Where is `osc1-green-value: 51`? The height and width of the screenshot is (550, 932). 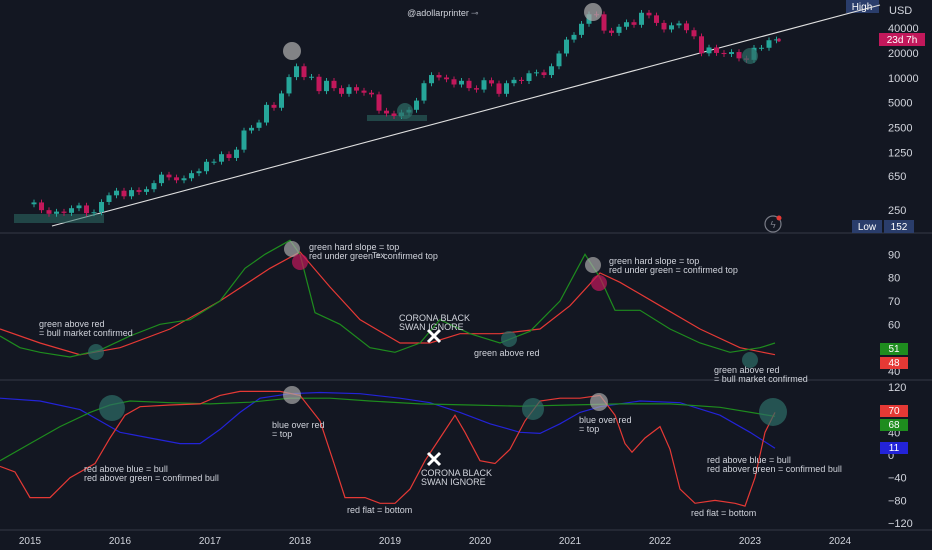
osc1-green-value: 51 is located at coordinates (894, 349).